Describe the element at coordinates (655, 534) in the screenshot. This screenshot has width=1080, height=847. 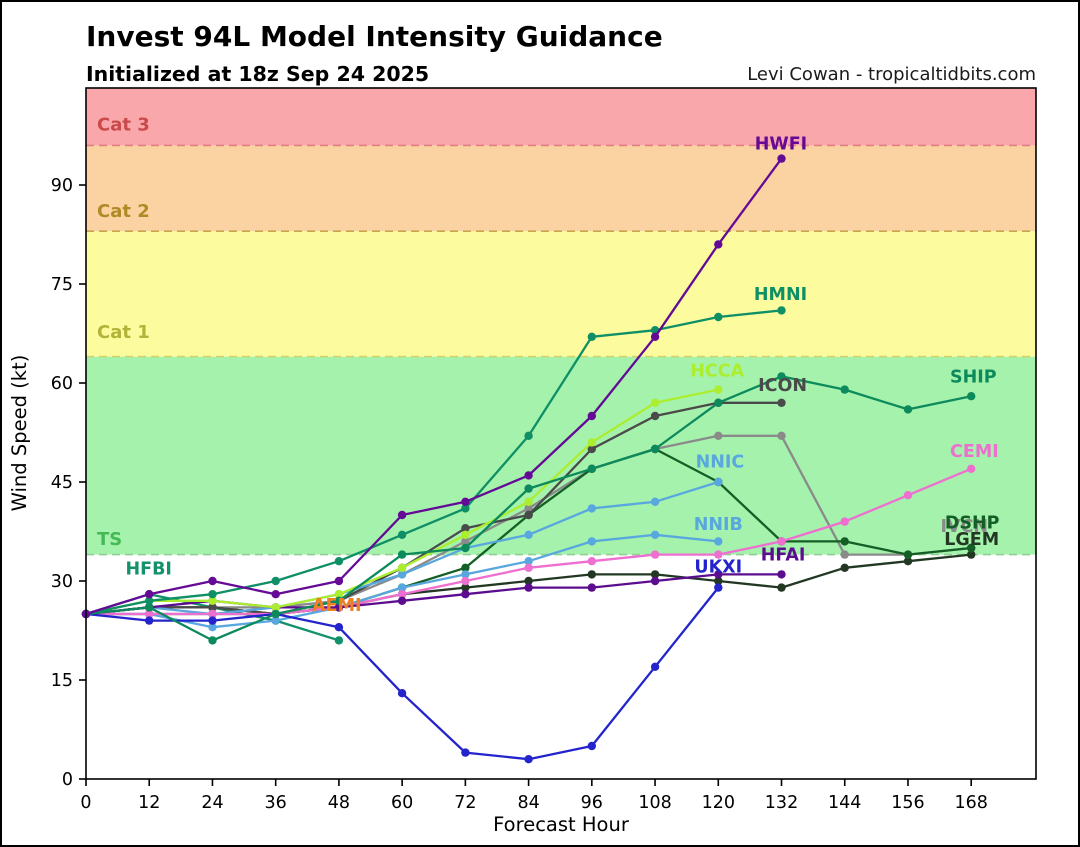
I see `data-point-NNIB` at that location.